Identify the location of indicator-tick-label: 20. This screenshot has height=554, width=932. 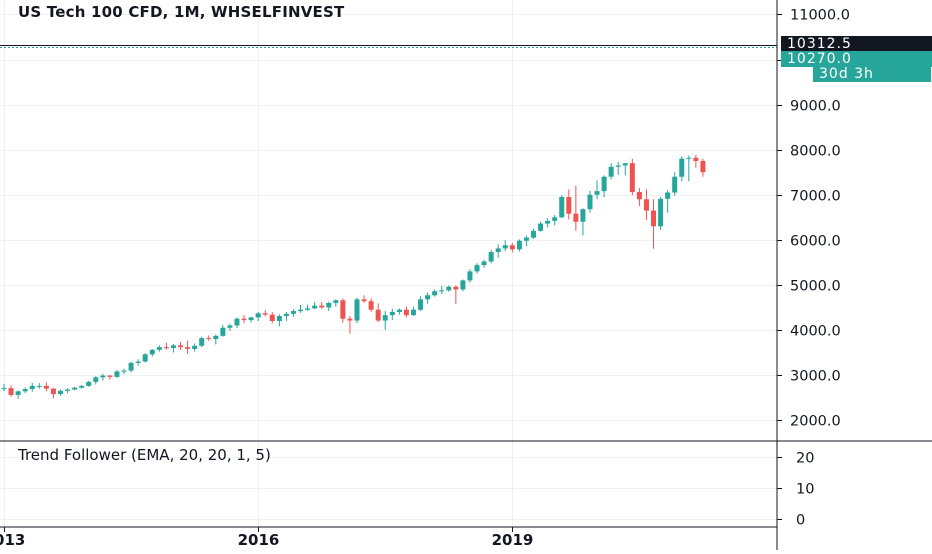
(805, 459).